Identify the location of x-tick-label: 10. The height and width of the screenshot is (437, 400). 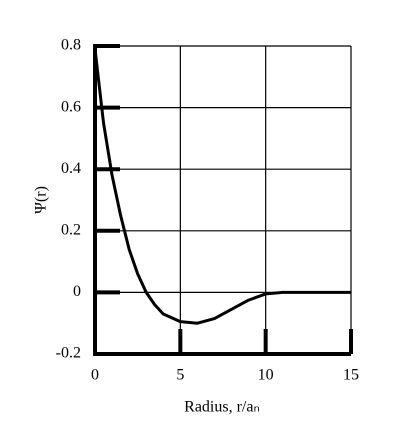
(266, 375).